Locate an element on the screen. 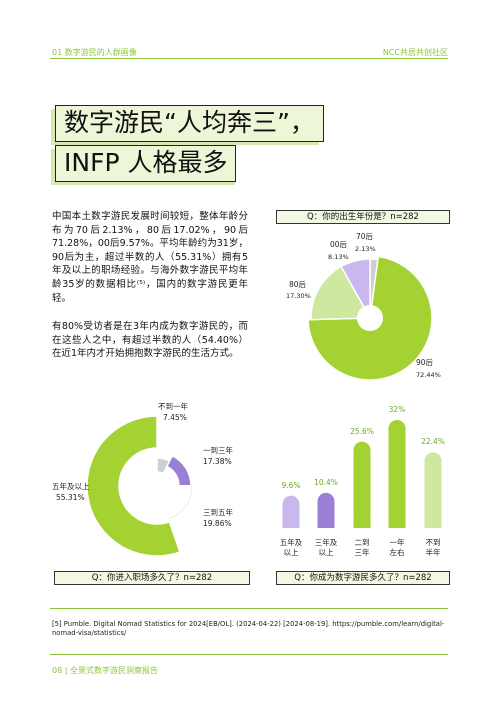 Image resolution: width=500 pixels, height=708 pixels. brand-label: NCC共居共创社区 is located at coordinates (415, 52).